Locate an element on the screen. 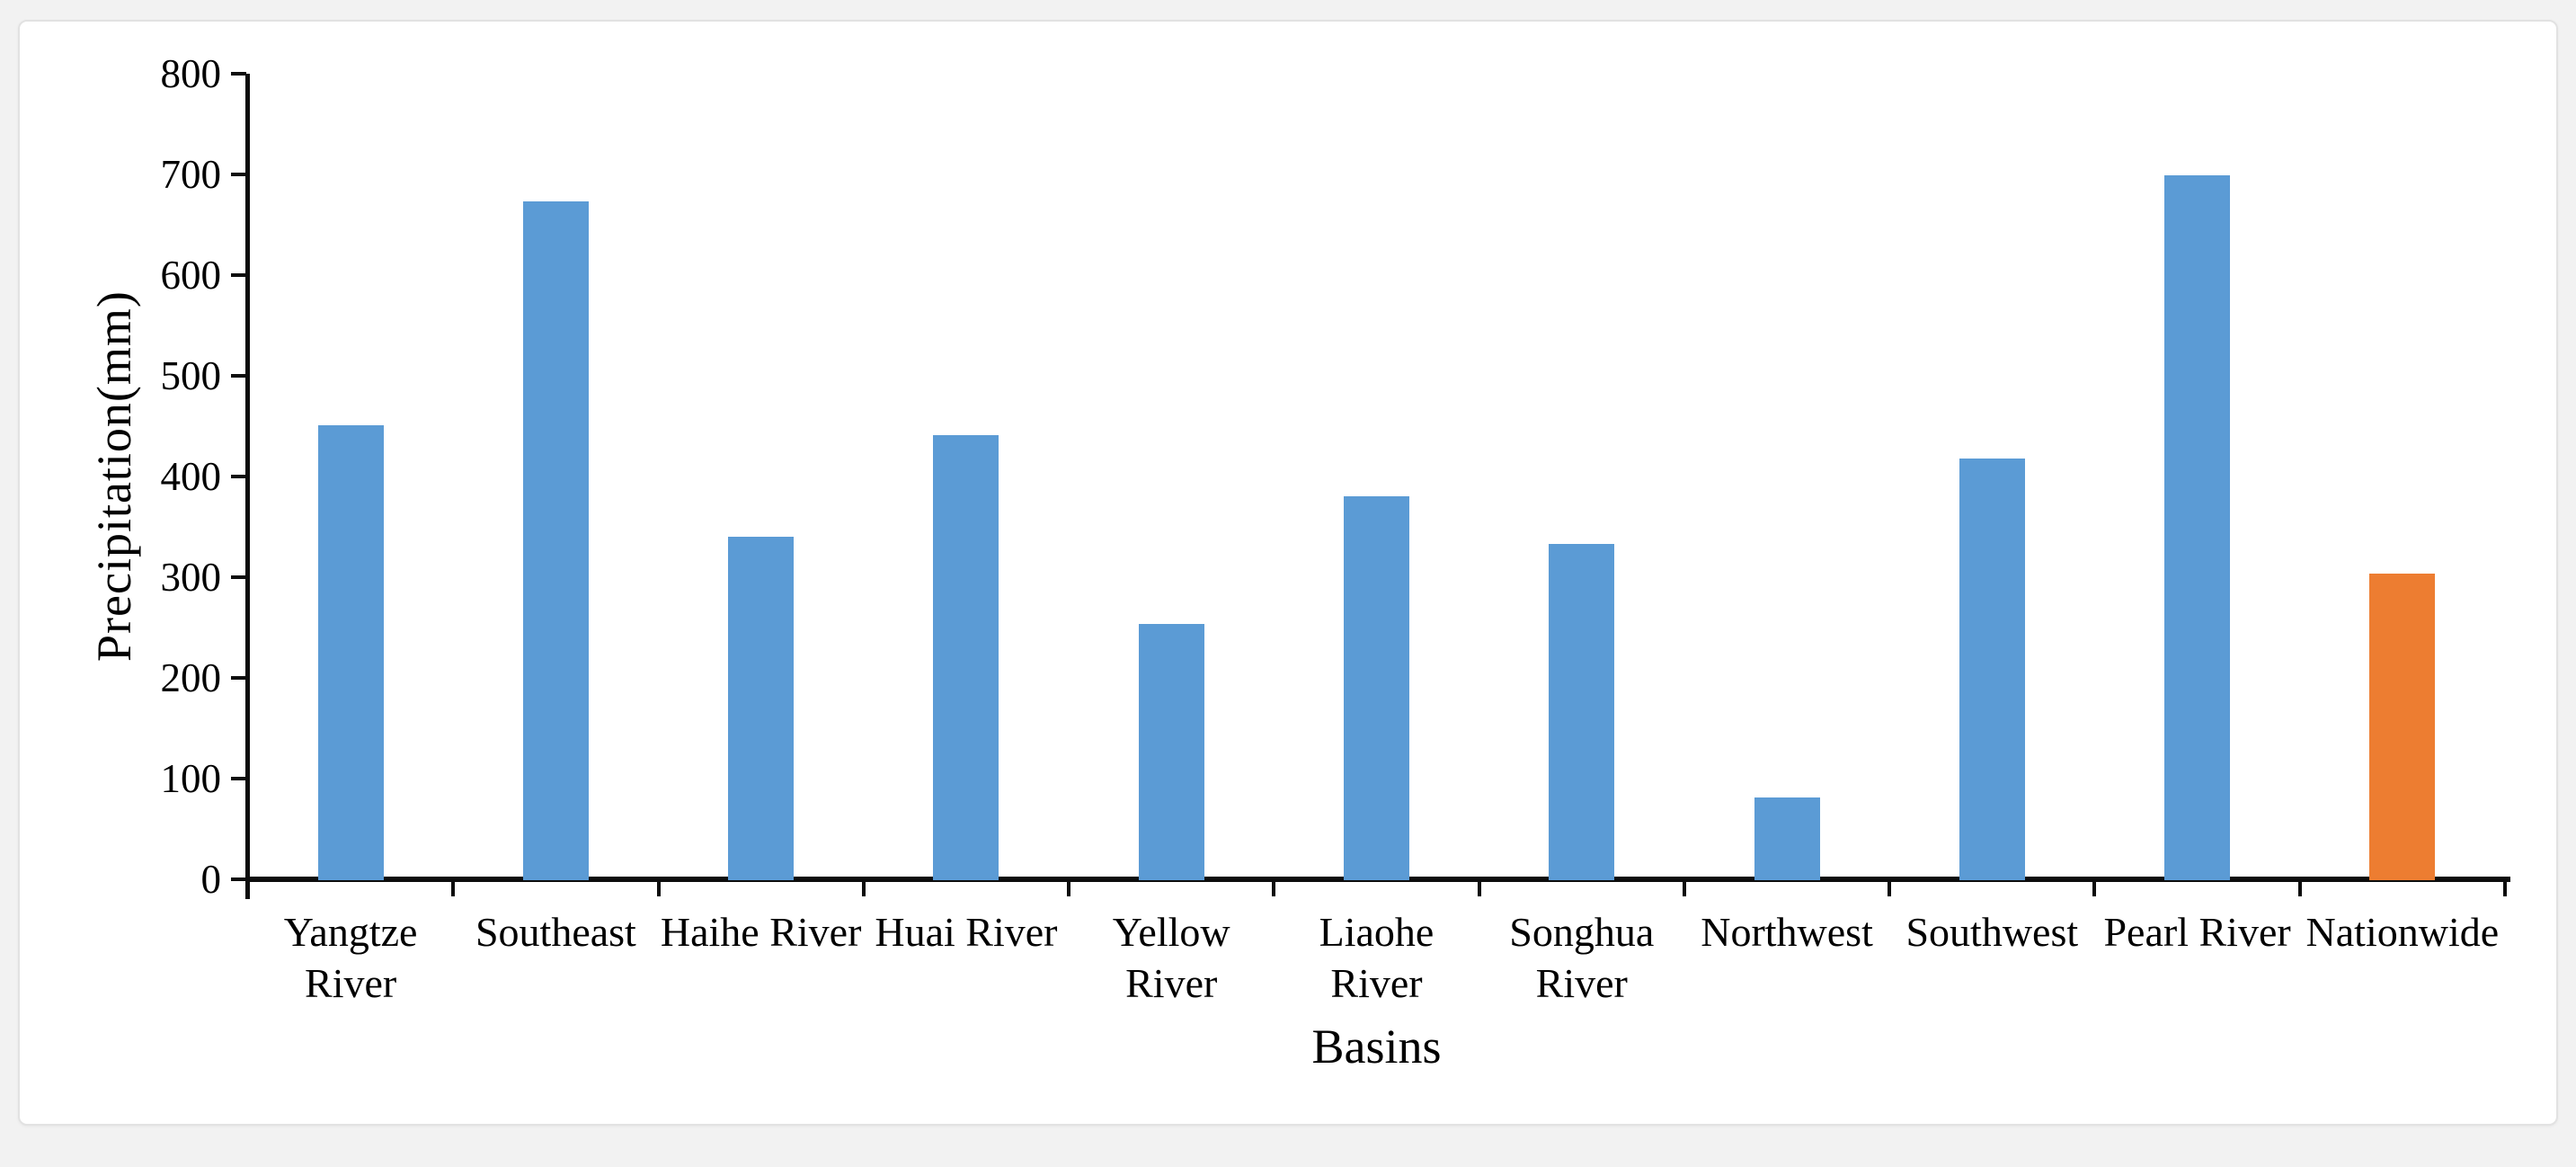 This screenshot has height=1167, width=2576. y-tick-label: 400 is located at coordinates (191, 476).